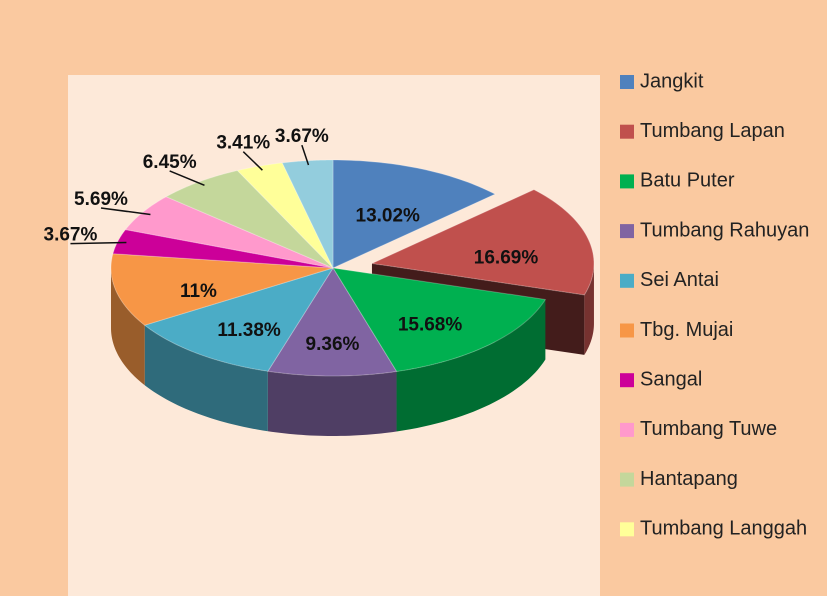  I want to click on legend-label: Tumbang Lapan, so click(712, 131).